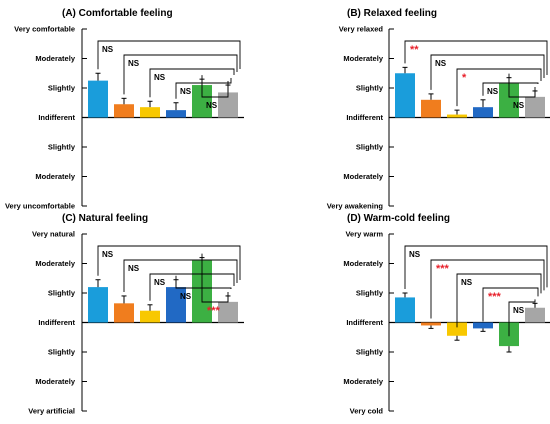  I want to click on panel-title: (A) Comfortable feeling, so click(117, 13).